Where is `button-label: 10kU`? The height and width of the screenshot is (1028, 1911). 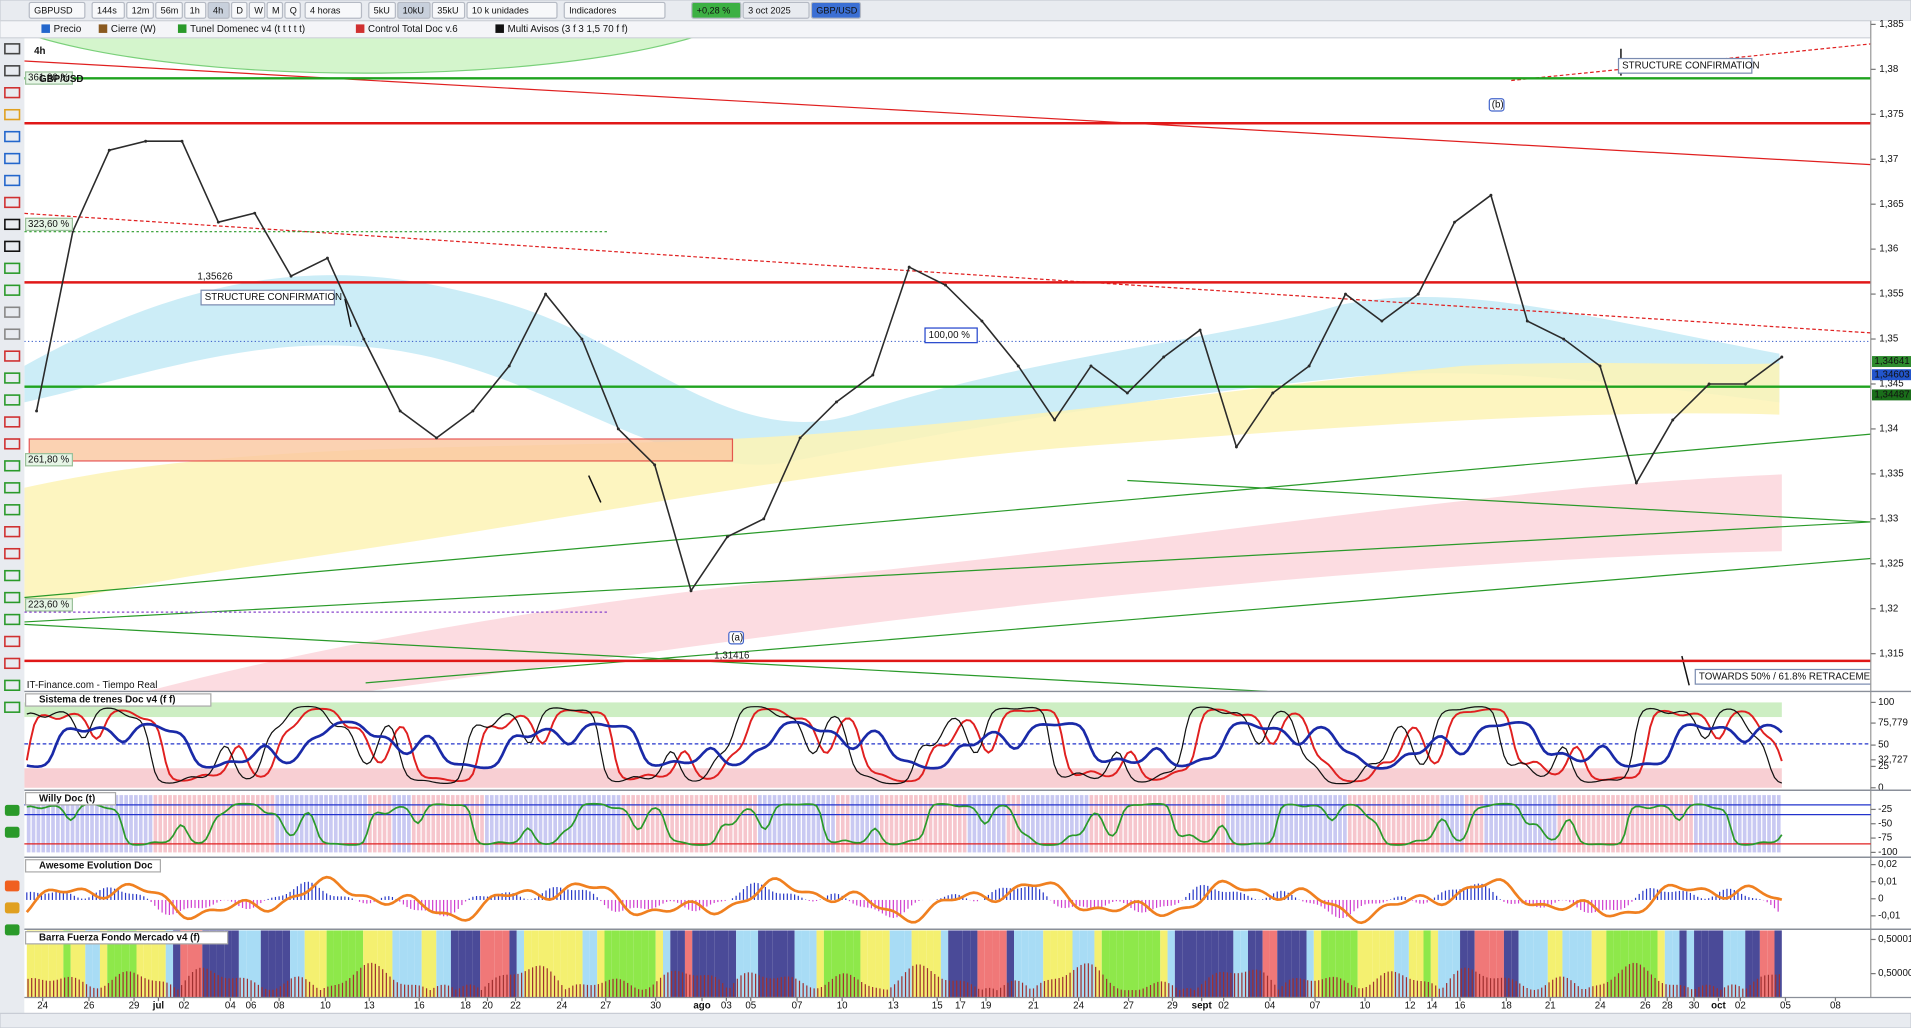 button-label: 10kU is located at coordinates (413, 10).